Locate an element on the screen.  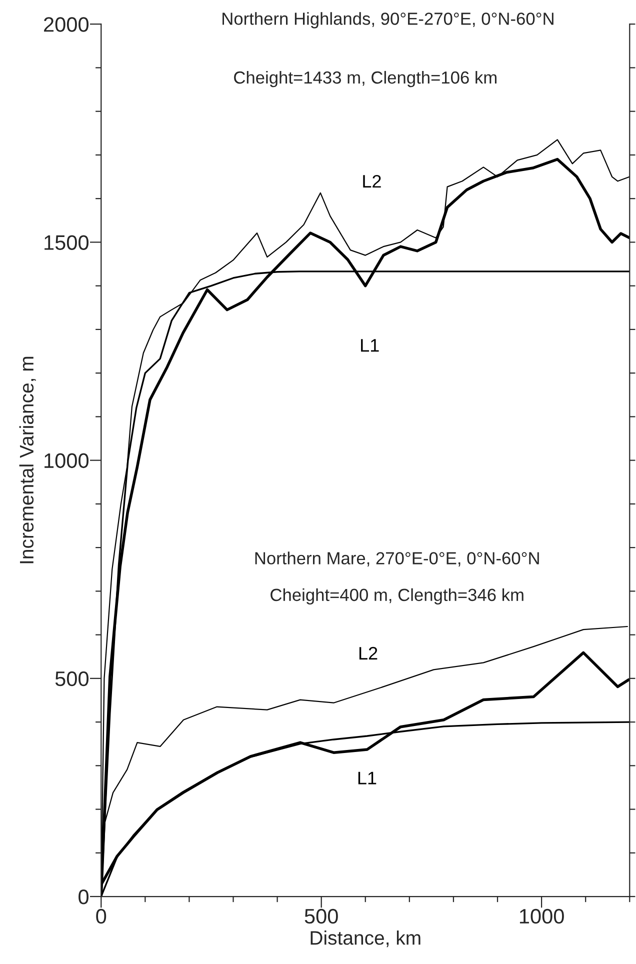
x-axis-title: Distance, km is located at coordinates (365, 939).